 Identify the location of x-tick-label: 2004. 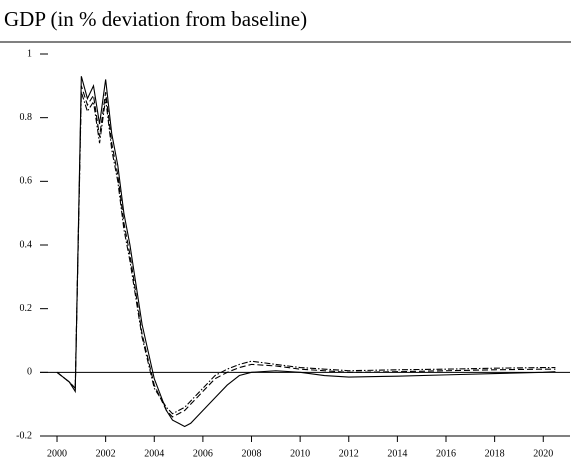
(154, 453).